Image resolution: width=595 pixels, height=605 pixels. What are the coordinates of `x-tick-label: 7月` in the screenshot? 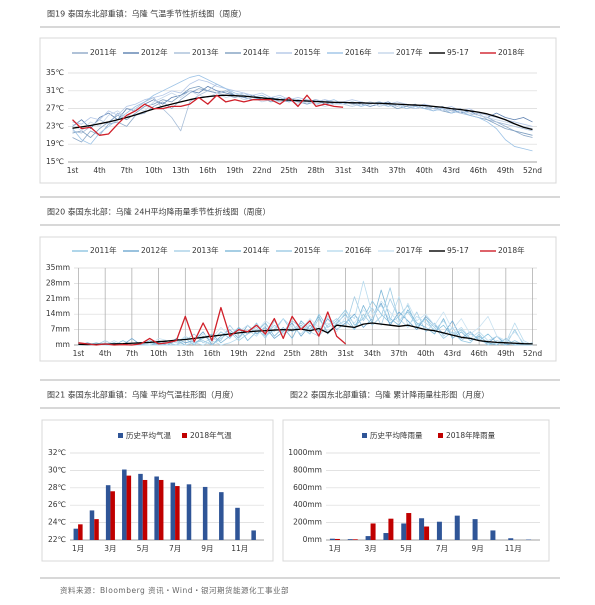 It's located at (175, 548).